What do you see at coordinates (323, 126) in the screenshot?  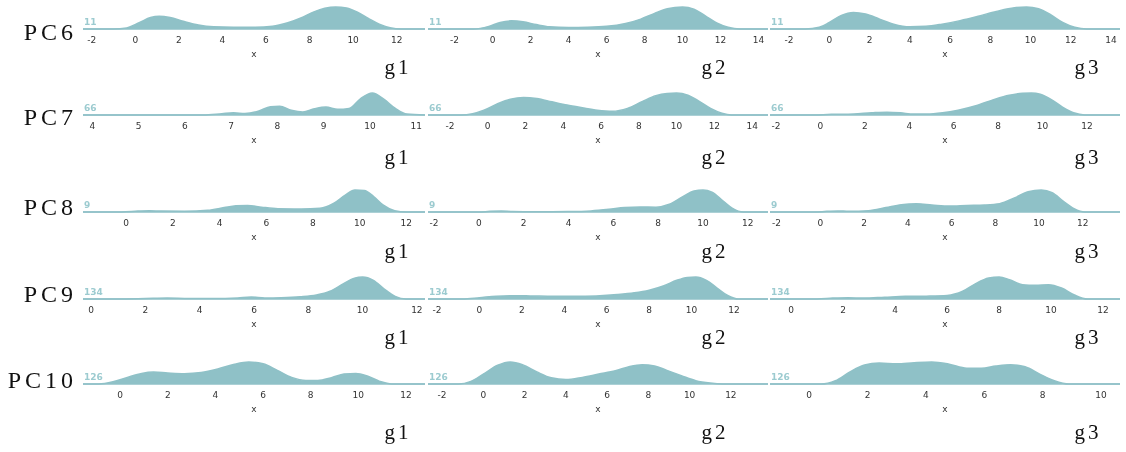 I see `x-tick-label: 9` at bounding box center [323, 126].